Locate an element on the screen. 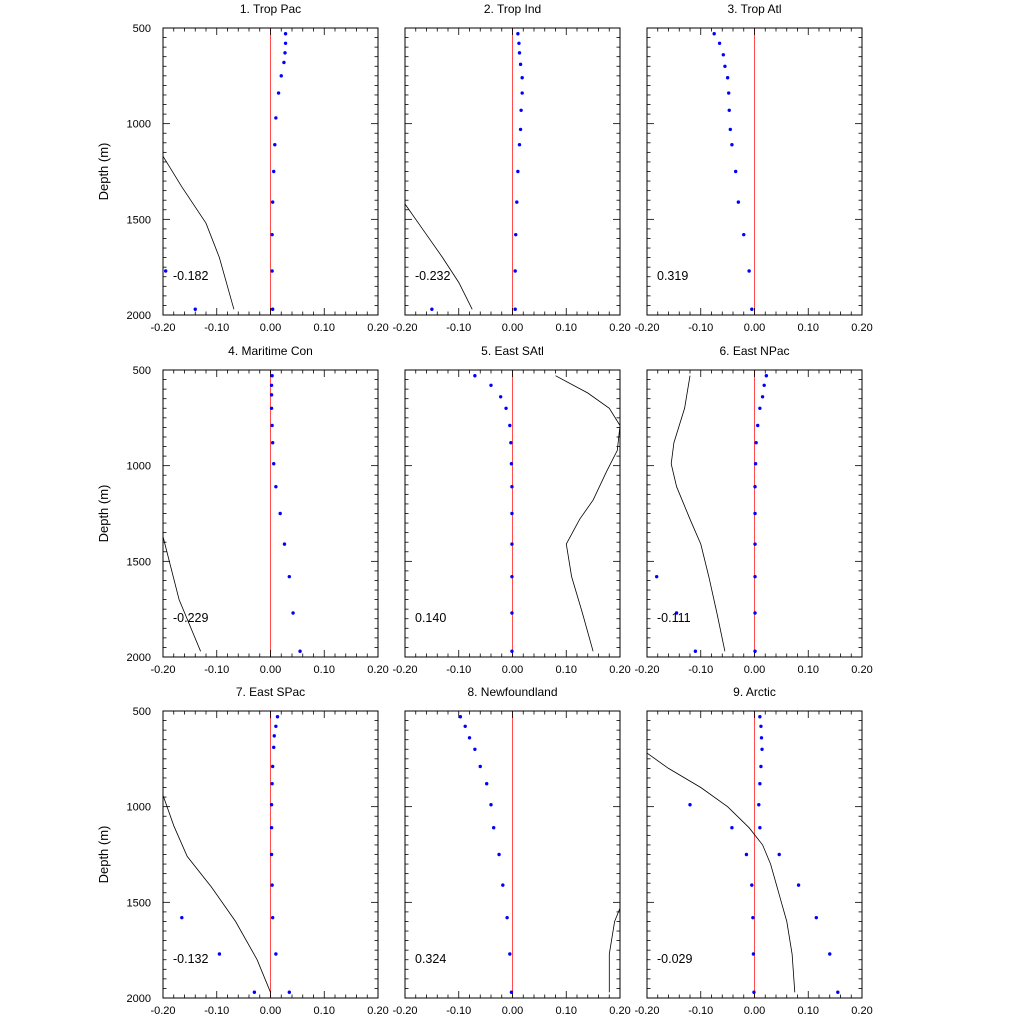 This screenshot has height=1024, width=1024. panel-6: 6. East NPac -0.20 -0.10 0.00 0.10 0.20 -0.111 is located at coordinates (753, 510).